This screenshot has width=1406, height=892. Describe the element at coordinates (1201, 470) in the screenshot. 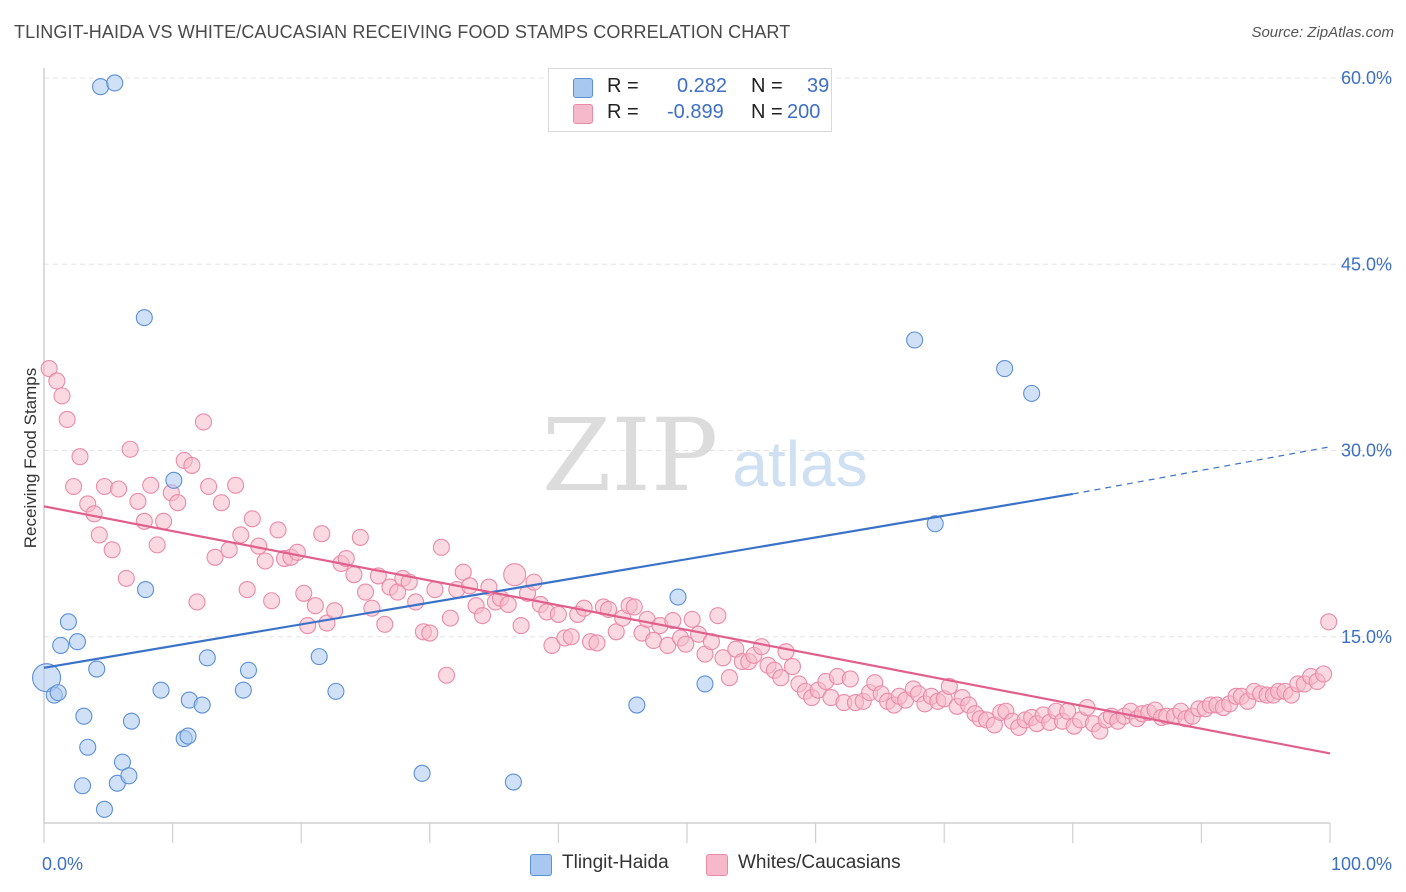

I see `tlingit-haida-trend-extension` at that location.